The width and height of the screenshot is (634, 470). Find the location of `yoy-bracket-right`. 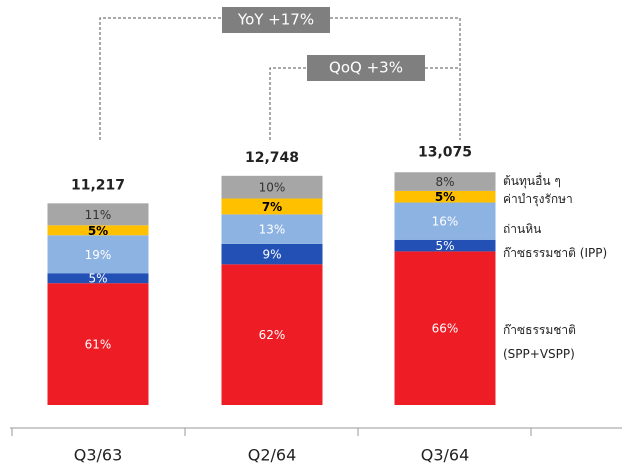

yoy-bracket-right is located at coordinates (395, 78).